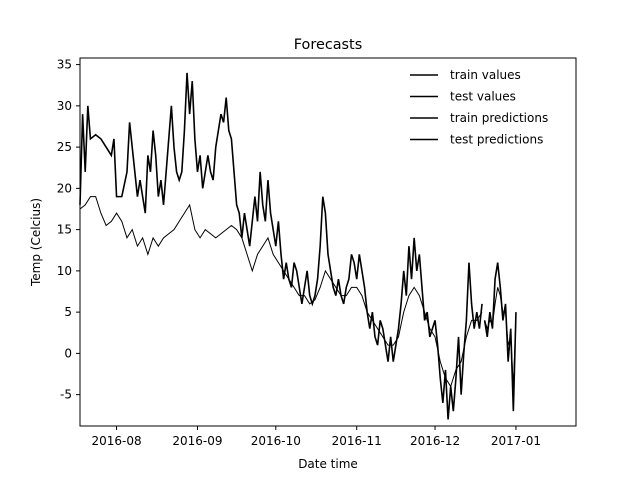  Describe the element at coordinates (435, 441) in the screenshot. I see `x-tick-label: 2016-12` at that location.